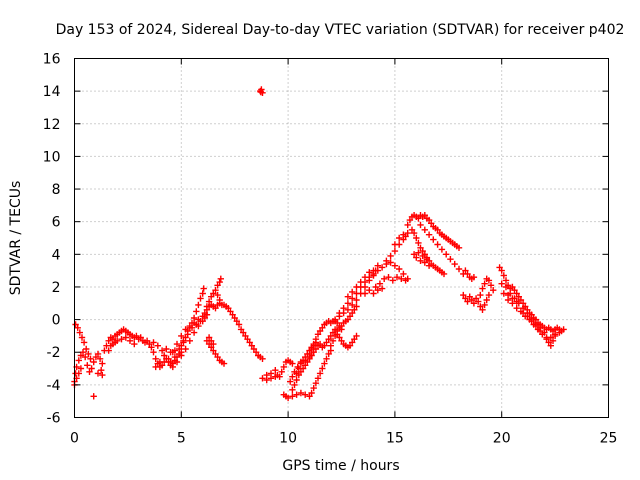 The width and height of the screenshot is (640, 480). What do you see at coordinates (56, 288) in the screenshot?
I see `y-tick-label: 2` at bounding box center [56, 288].